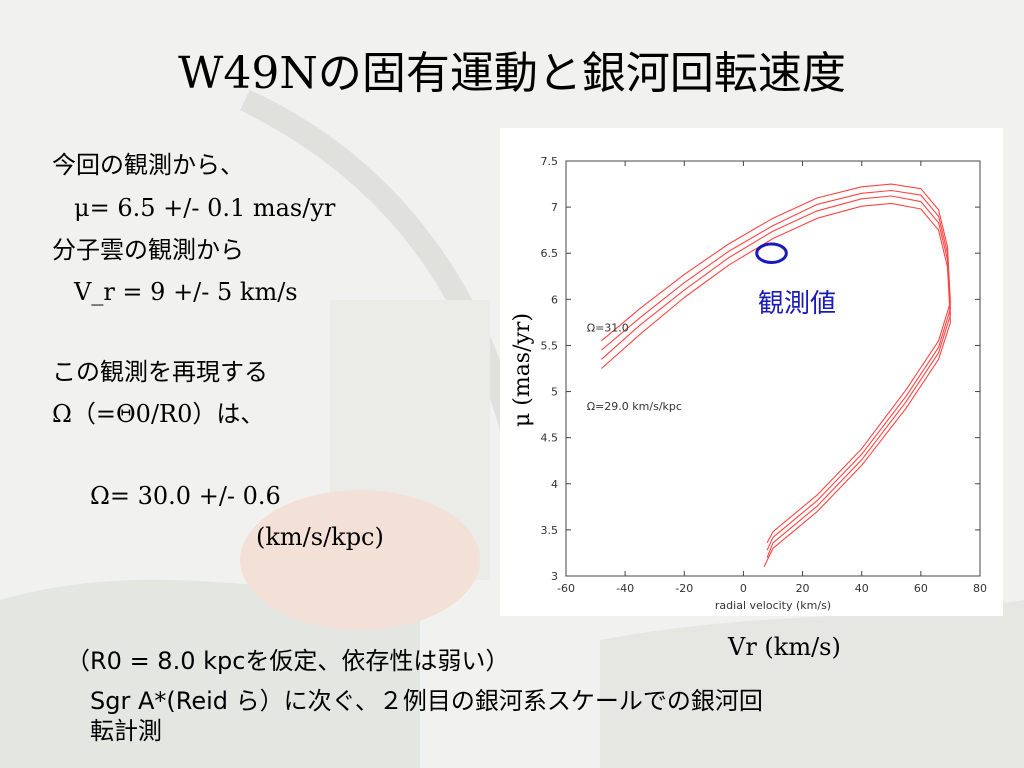 The width and height of the screenshot is (1024, 768). Describe the element at coordinates (554, 207) in the screenshot. I see `y-tick-label: 7` at that location.